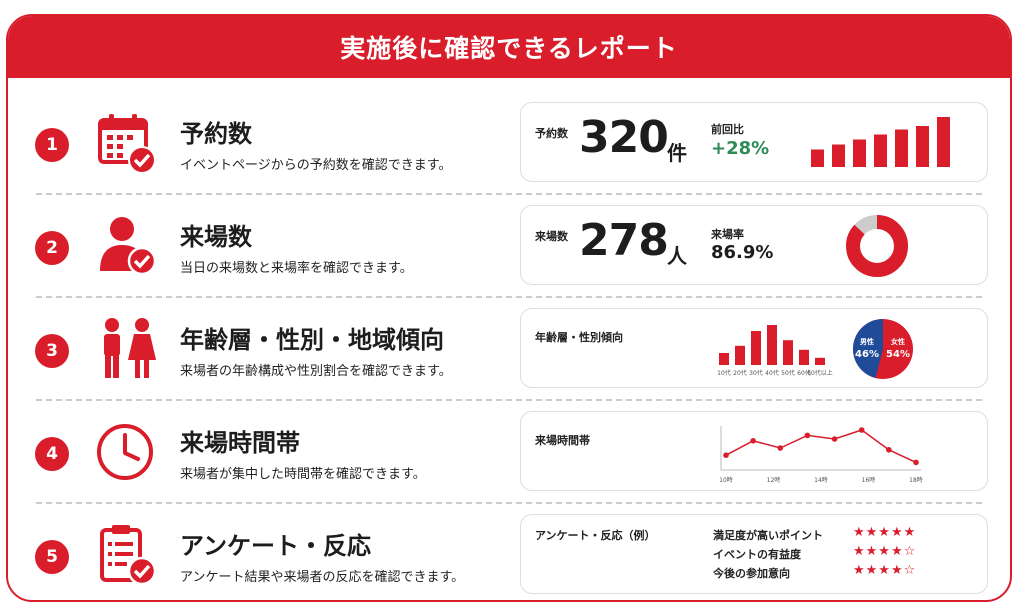  What do you see at coordinates (727, 129) in the screenshot?
I see `compare-label: 前回比` at bounding box center [727, 129].